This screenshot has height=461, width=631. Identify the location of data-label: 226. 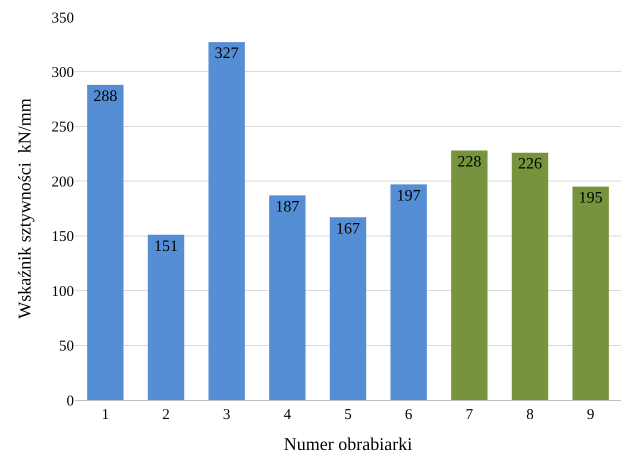
(530, 164).